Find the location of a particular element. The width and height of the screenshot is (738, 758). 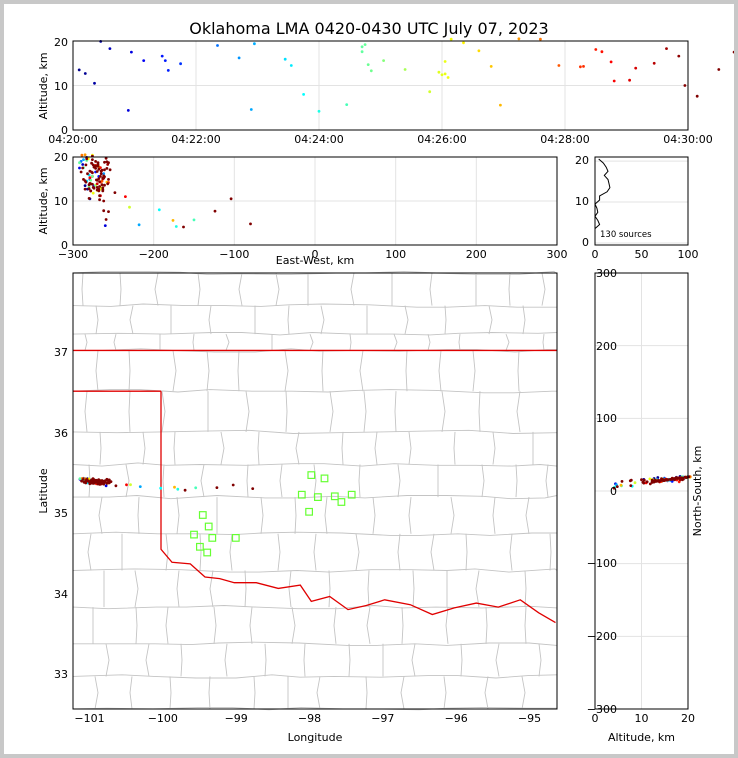

tick-label: 0 is located at coordinates (64, 245).